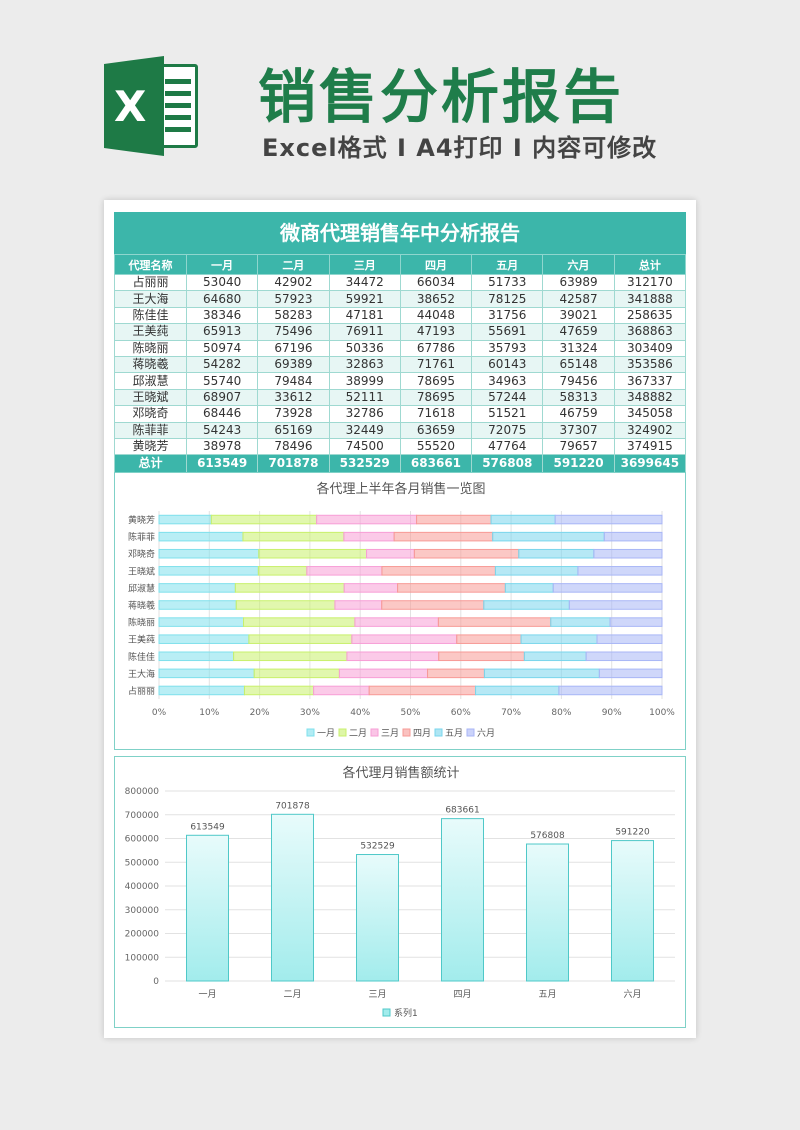 Image resolution: width=800 pixels, height=1130 pixels. I want to click on table-cell: 54282, so click(222, 364).